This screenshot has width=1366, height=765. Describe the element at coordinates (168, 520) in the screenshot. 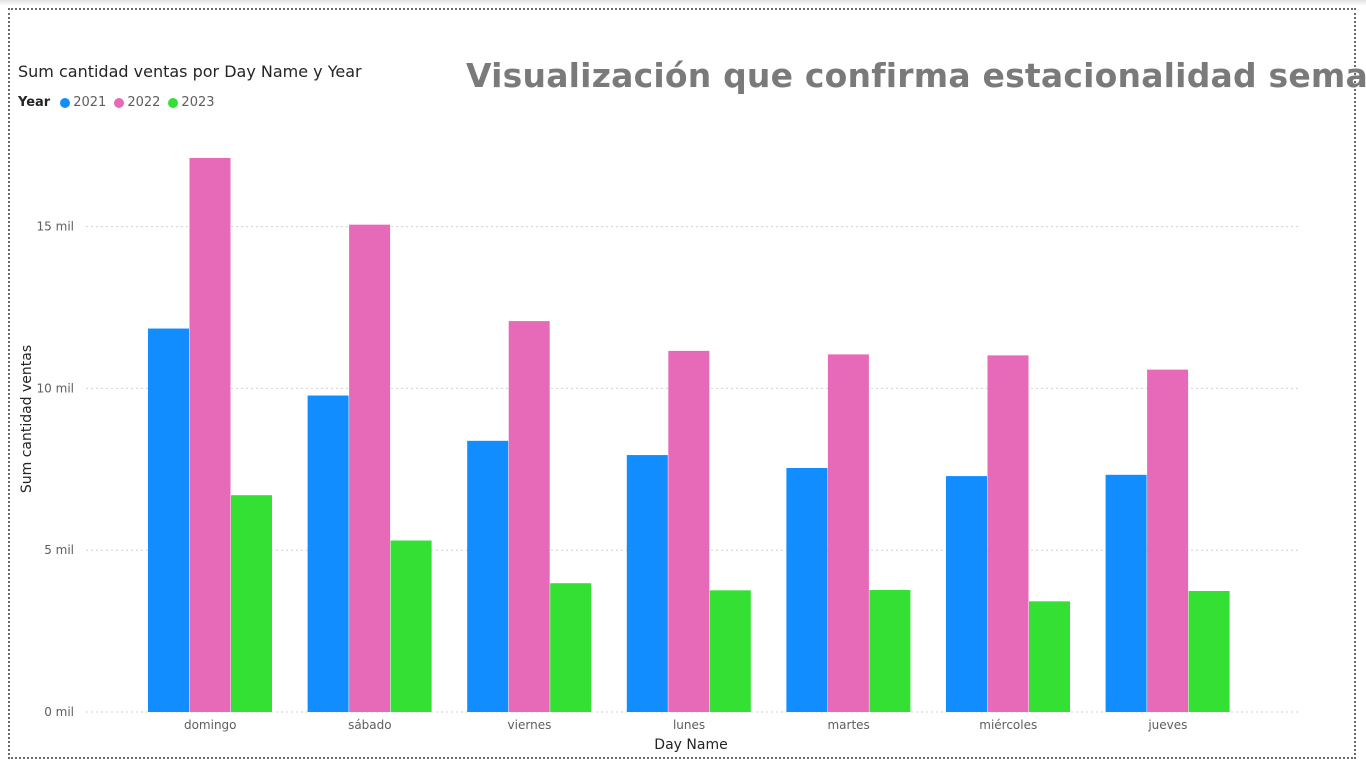

I see `bar-domingo-2021` at that location.